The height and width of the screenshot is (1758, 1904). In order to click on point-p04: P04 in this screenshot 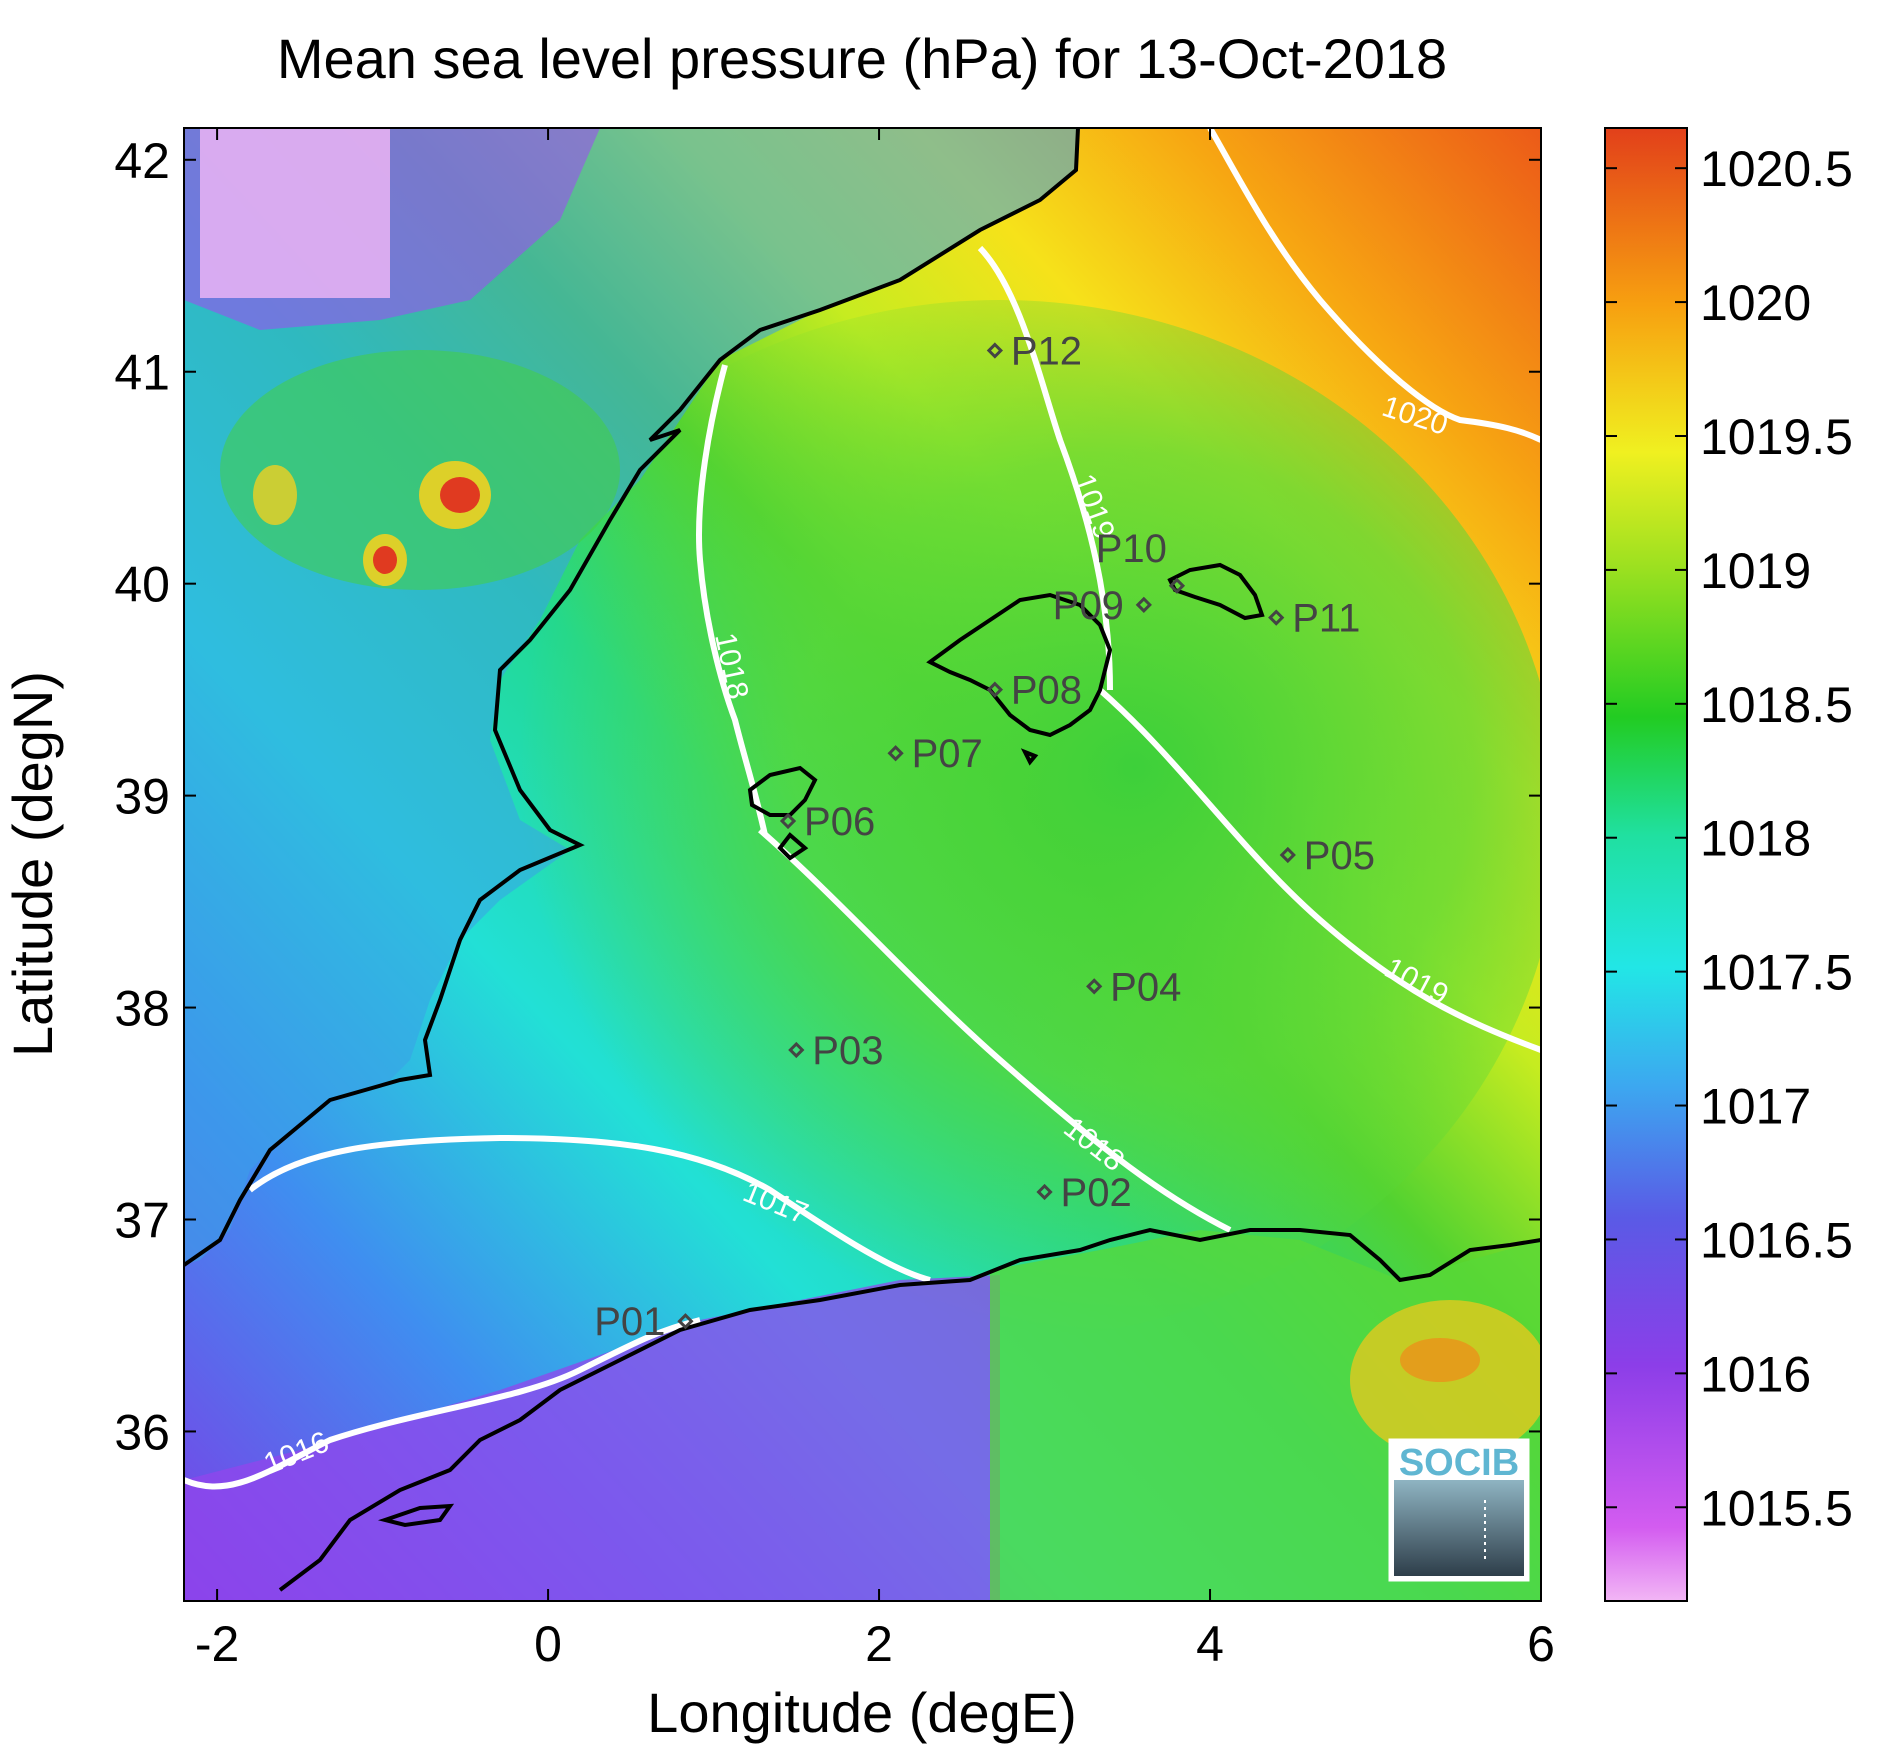, I will do `click(1133, 987)`.